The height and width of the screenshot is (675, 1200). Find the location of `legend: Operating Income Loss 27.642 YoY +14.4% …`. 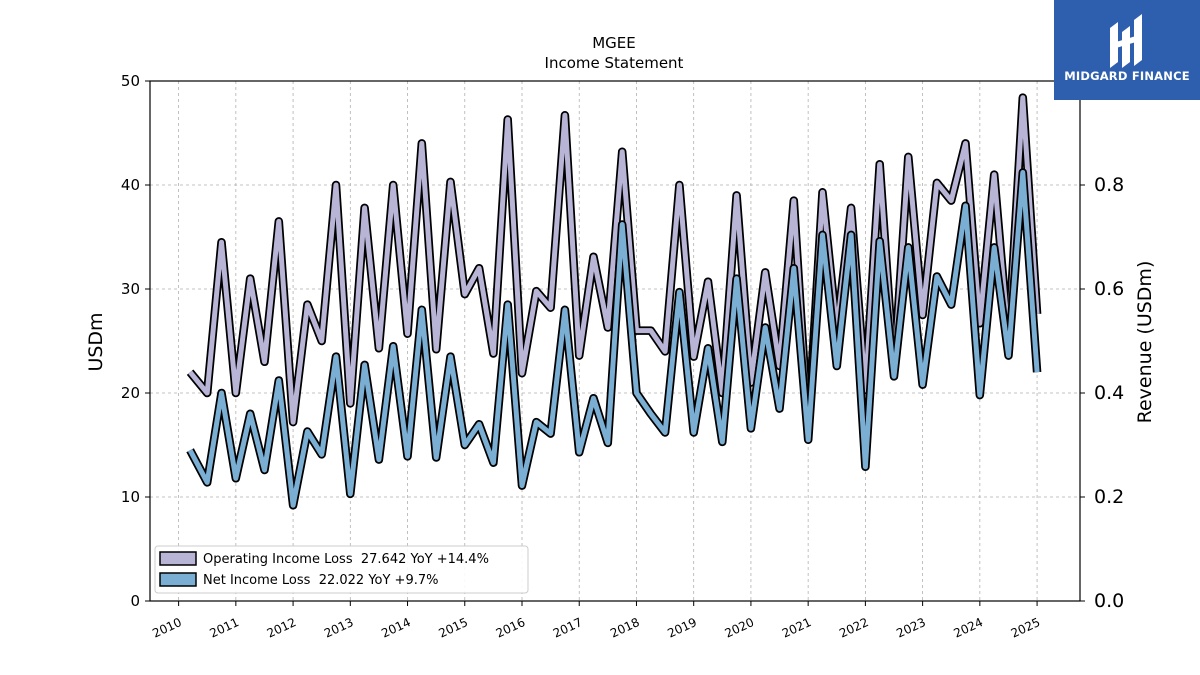

legend: Operating Income Loss 27.642 YoY +14.4% … is located at coordinates (341, 569).